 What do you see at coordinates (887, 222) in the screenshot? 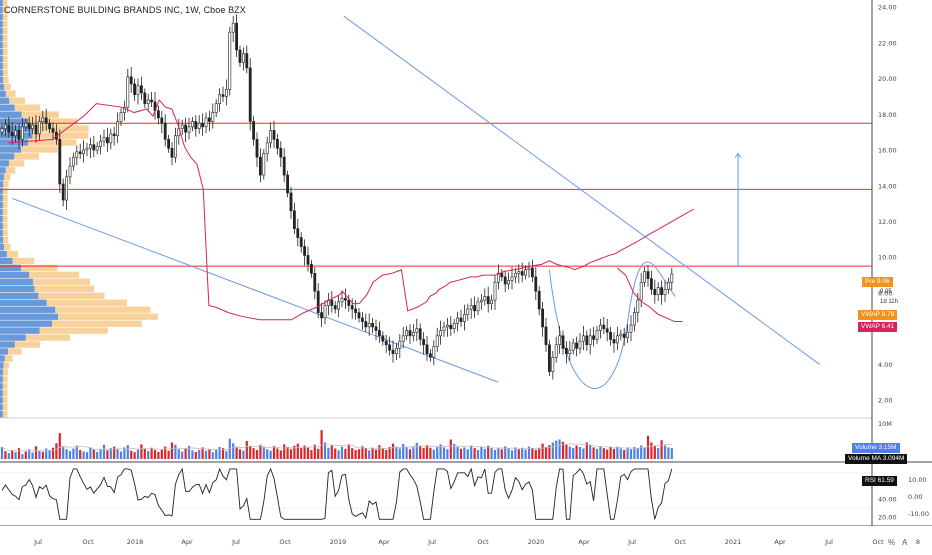
I see `price-tick-label: 12.00` at bounding box center [887, 222].